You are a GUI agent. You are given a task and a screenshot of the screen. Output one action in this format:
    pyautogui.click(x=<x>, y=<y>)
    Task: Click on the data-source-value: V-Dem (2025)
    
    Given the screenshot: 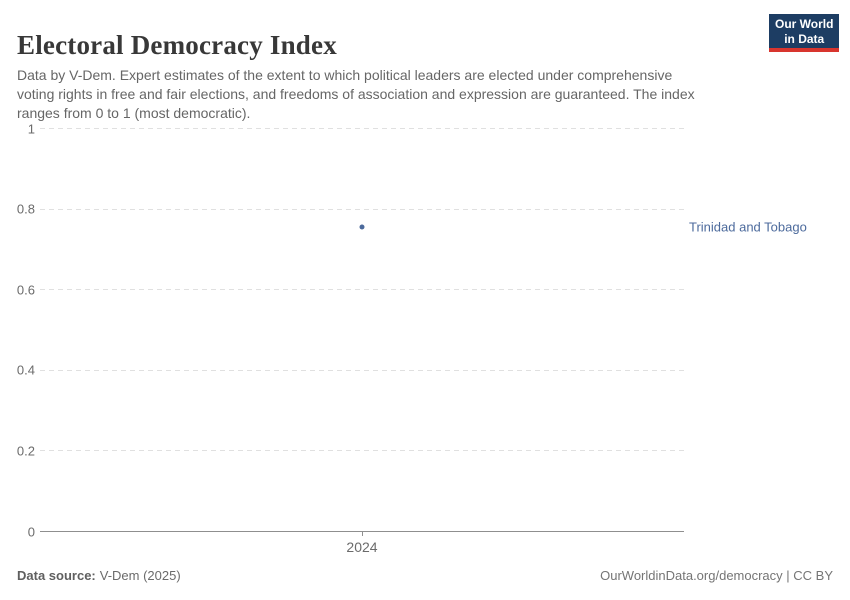 What is the action you would take?
    pyautogui.click(x=140, y=575)
    